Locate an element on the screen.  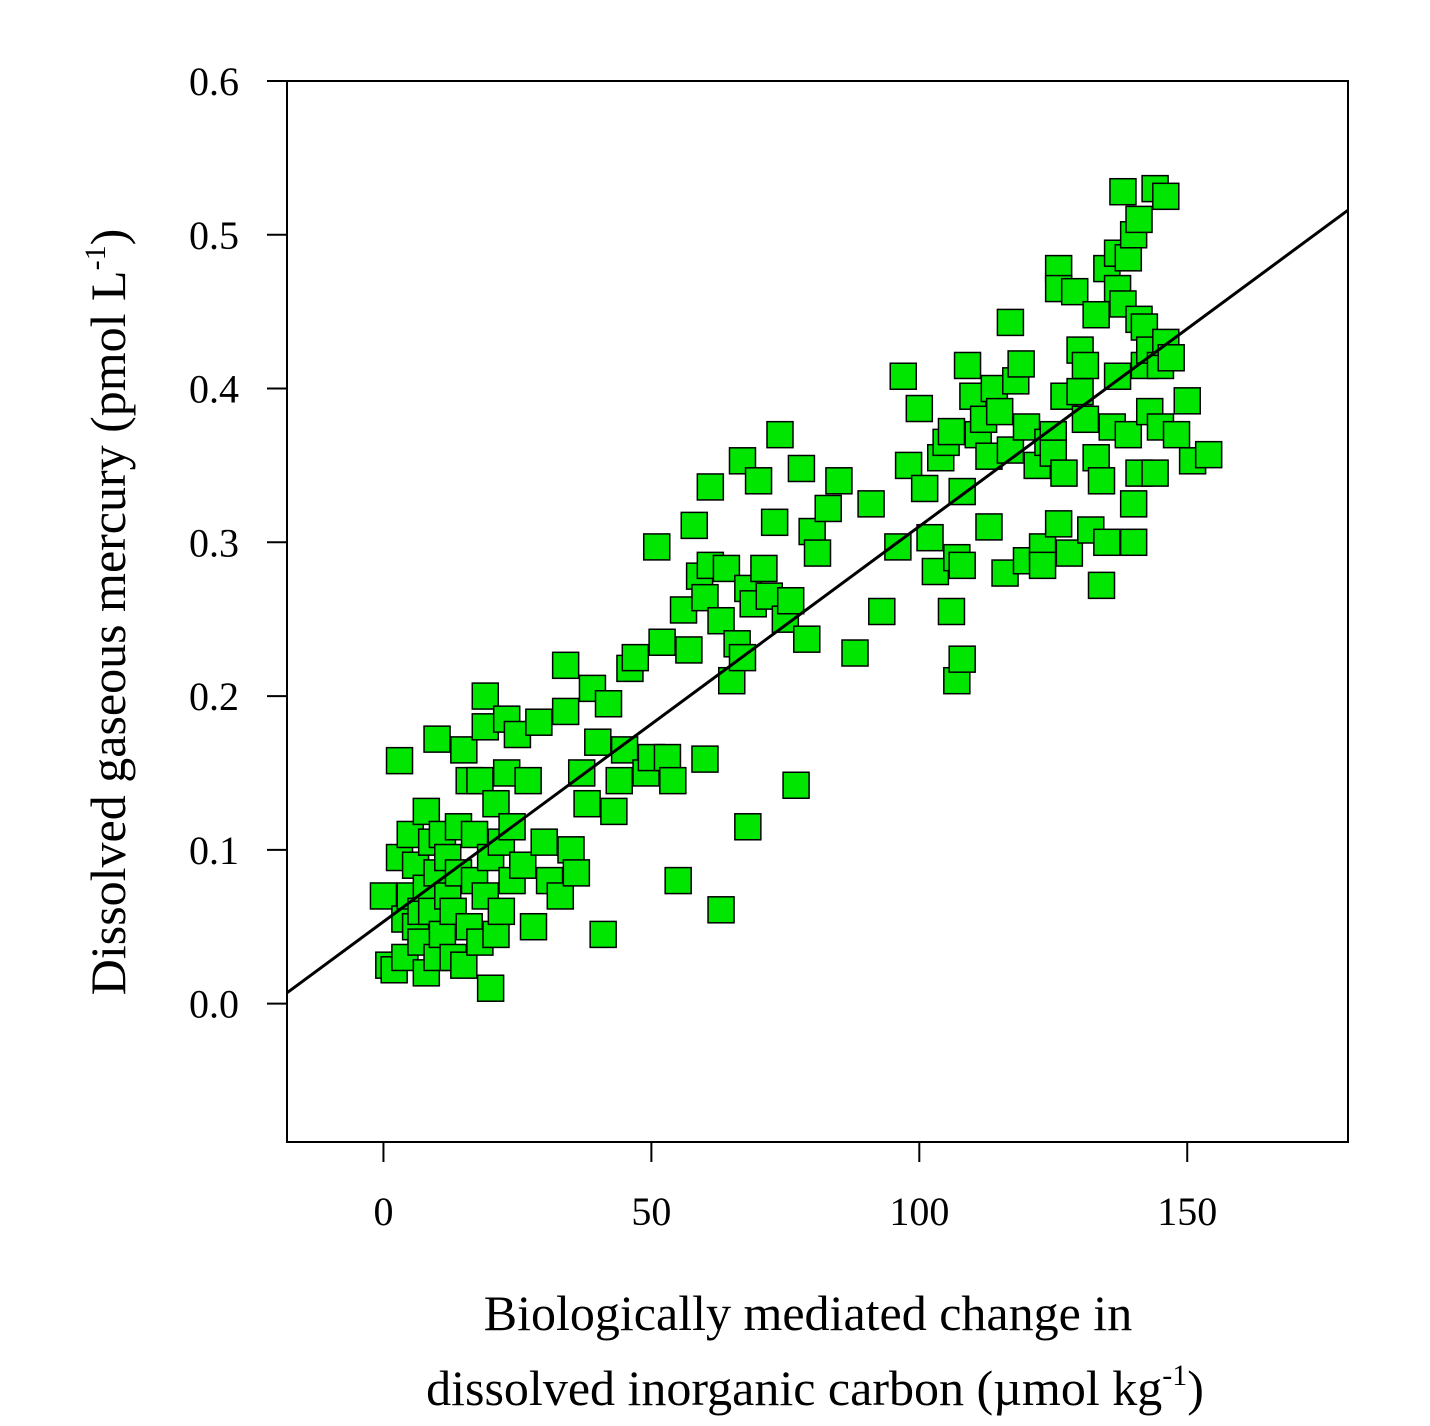
y-tick-label: 0.5 is located at coordinates (214, 235).